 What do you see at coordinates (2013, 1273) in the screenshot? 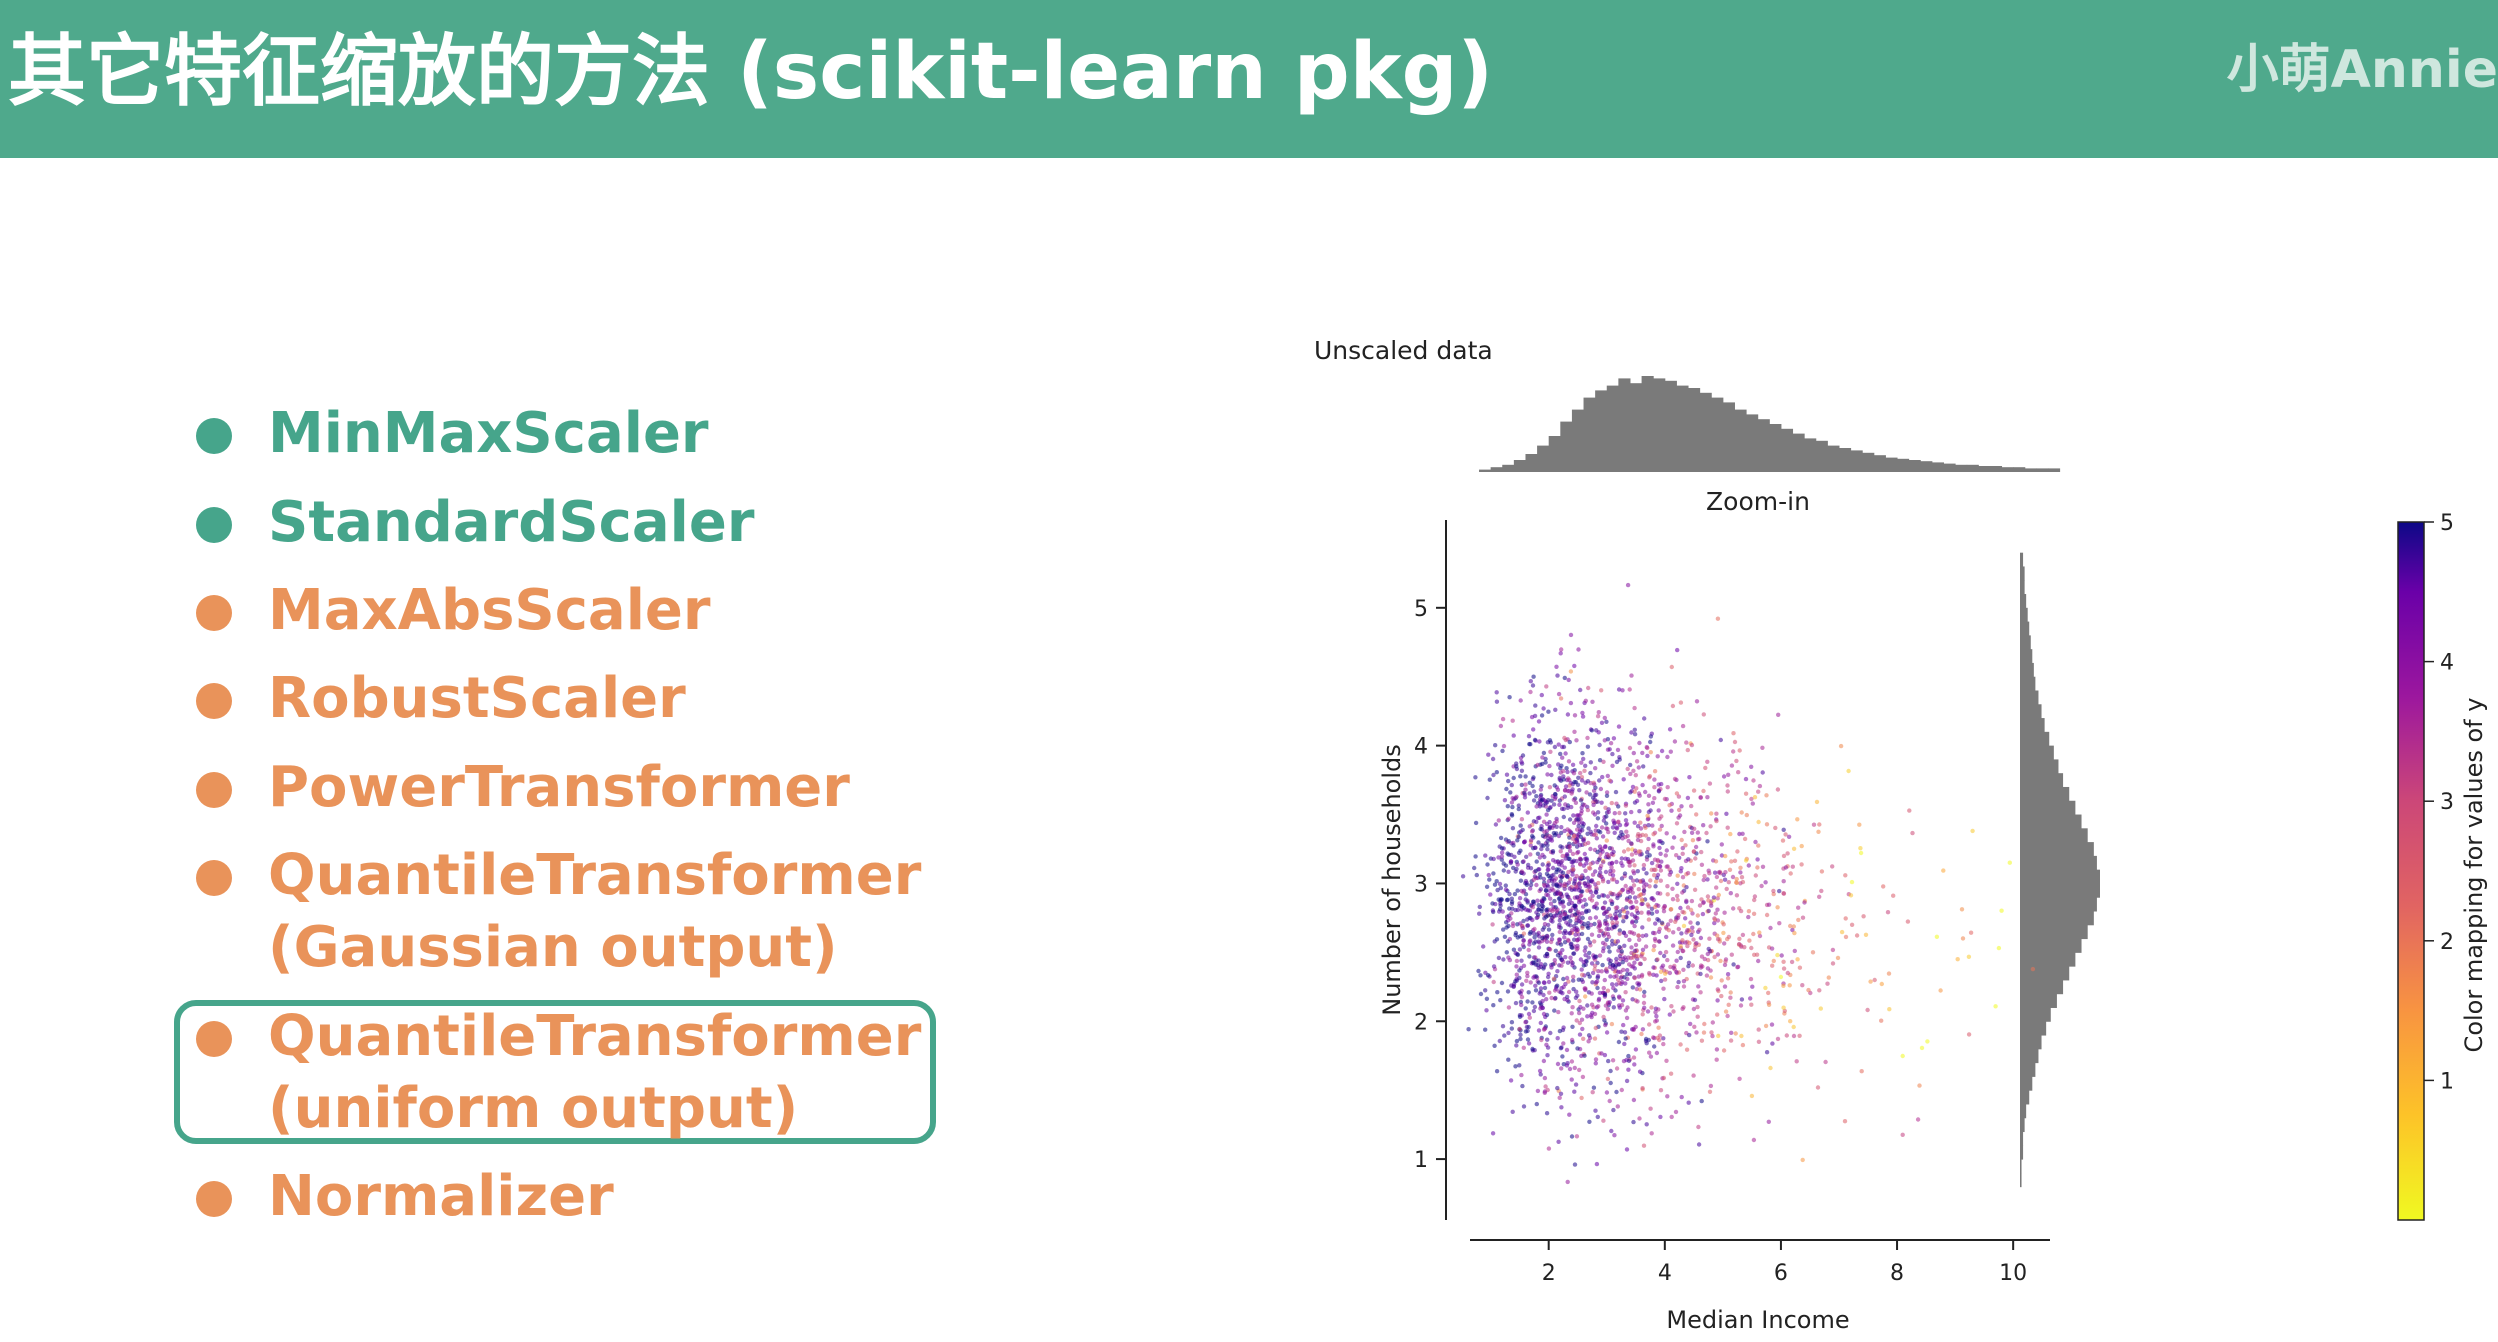
I see `x-tick-label: 10` at bounding box center [2013, 1273].